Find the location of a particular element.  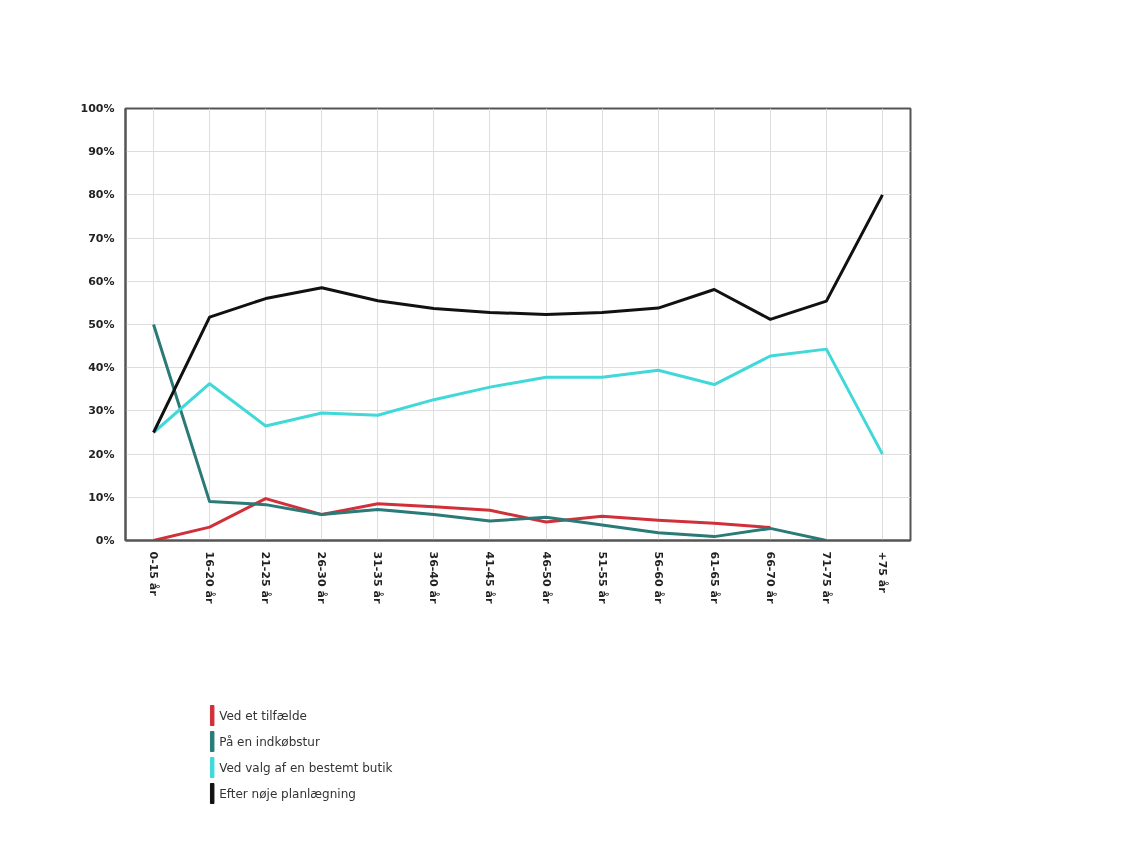

x-tick-label: +75 år is located at coordinates (882, 572).